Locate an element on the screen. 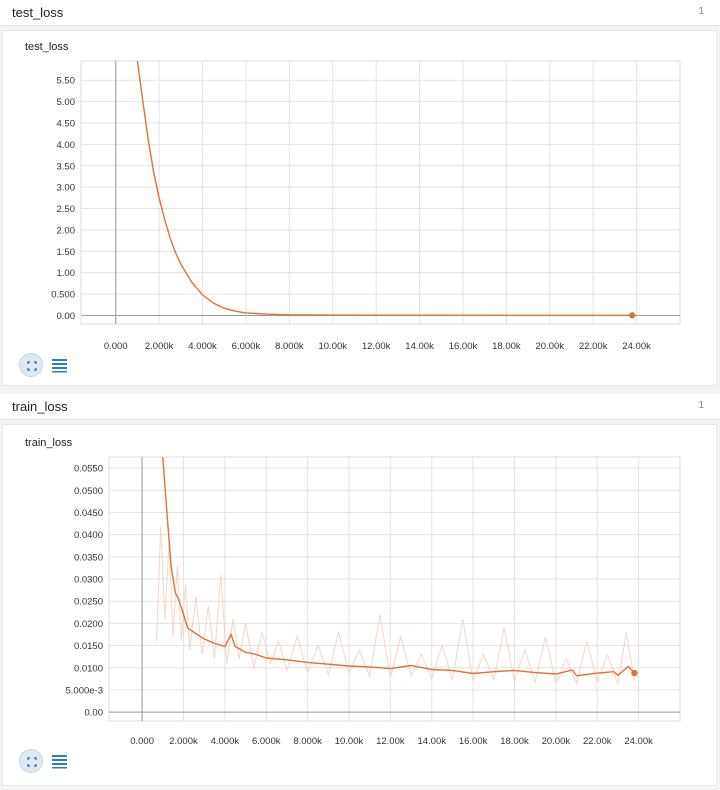 The image size is (720, 790). y-tick-label: 0.500 is located at coordinates (63, 295).